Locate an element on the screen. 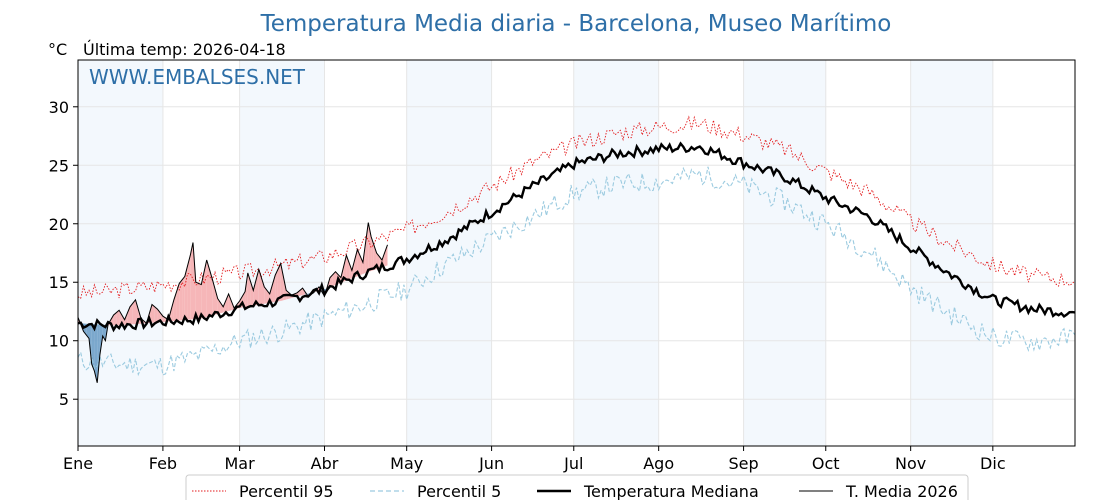 Image resolution: width=1120 pixels, height=500 pixels. y-tick-label: 15 is located at coordinates (59, 282).